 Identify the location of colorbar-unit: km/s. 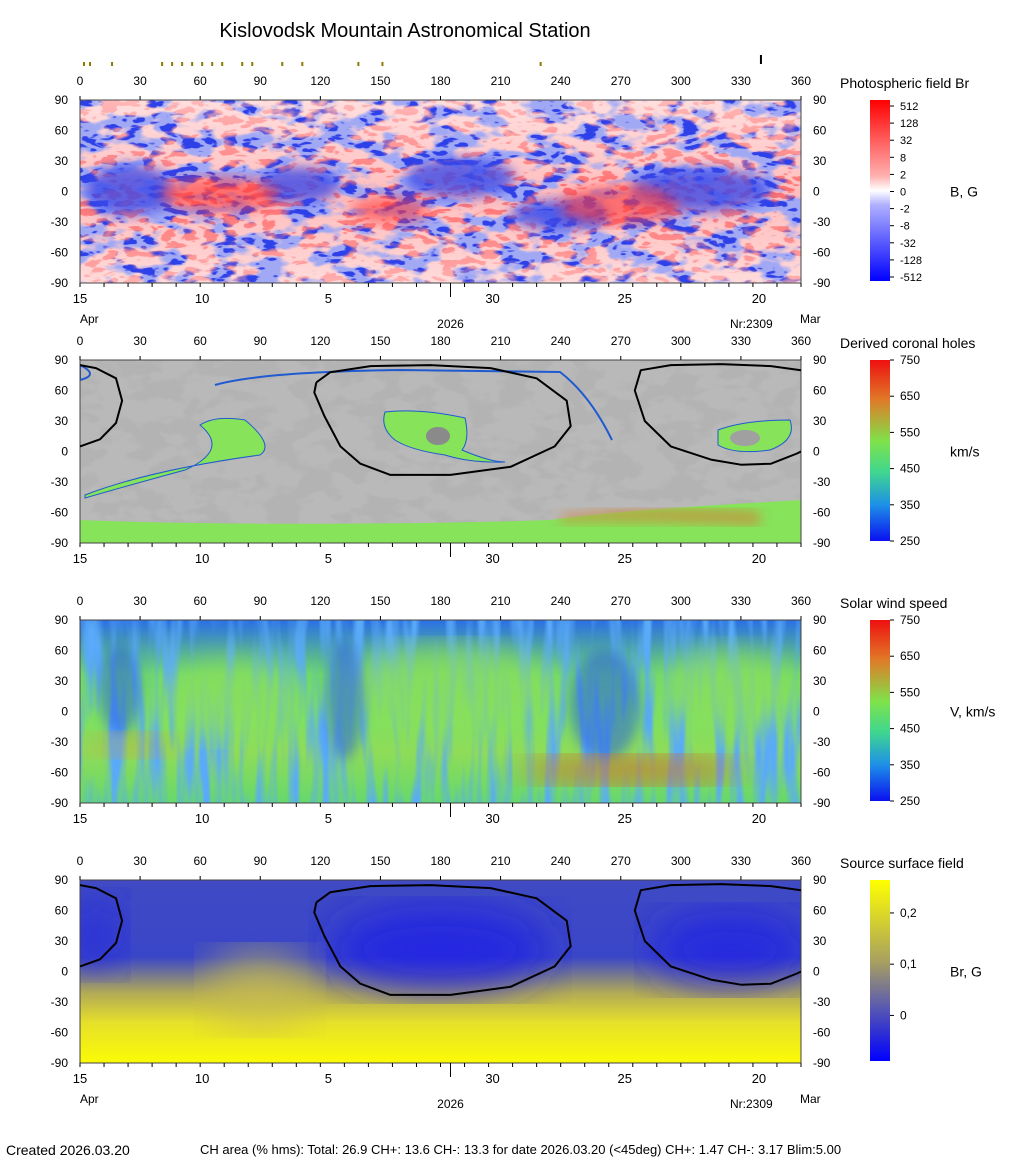
(965, 452).